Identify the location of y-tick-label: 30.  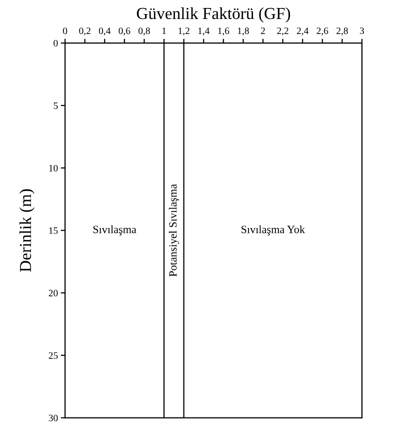
(53, 418).